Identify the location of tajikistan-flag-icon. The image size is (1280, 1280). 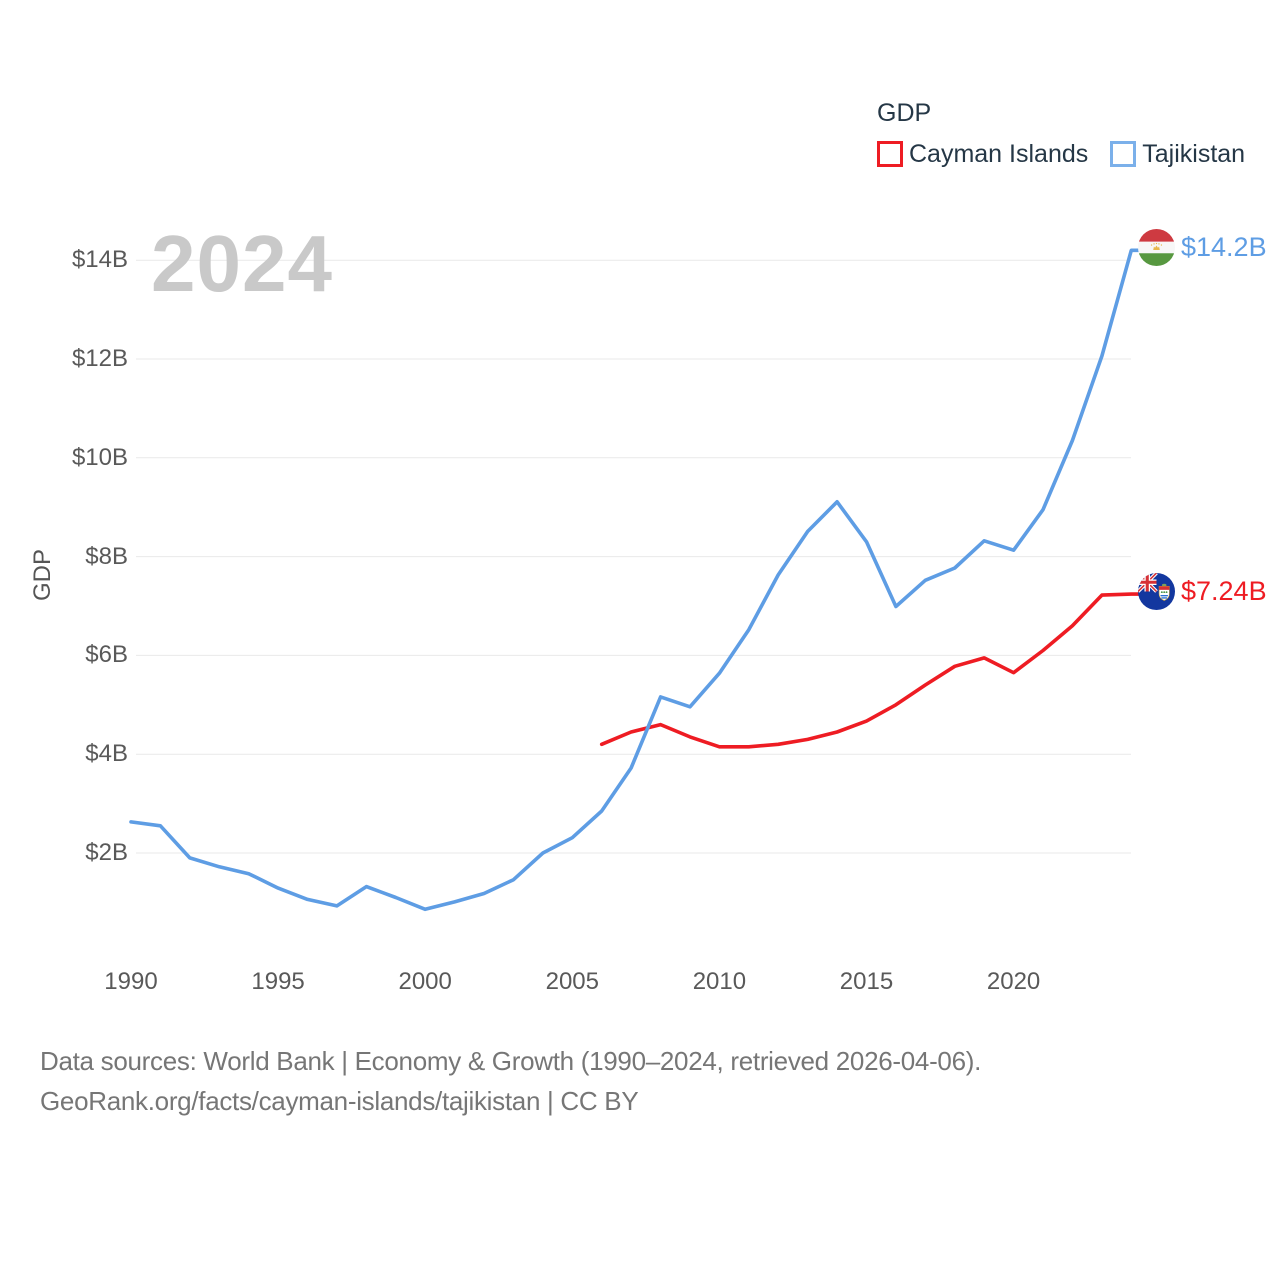
(1156, 247).